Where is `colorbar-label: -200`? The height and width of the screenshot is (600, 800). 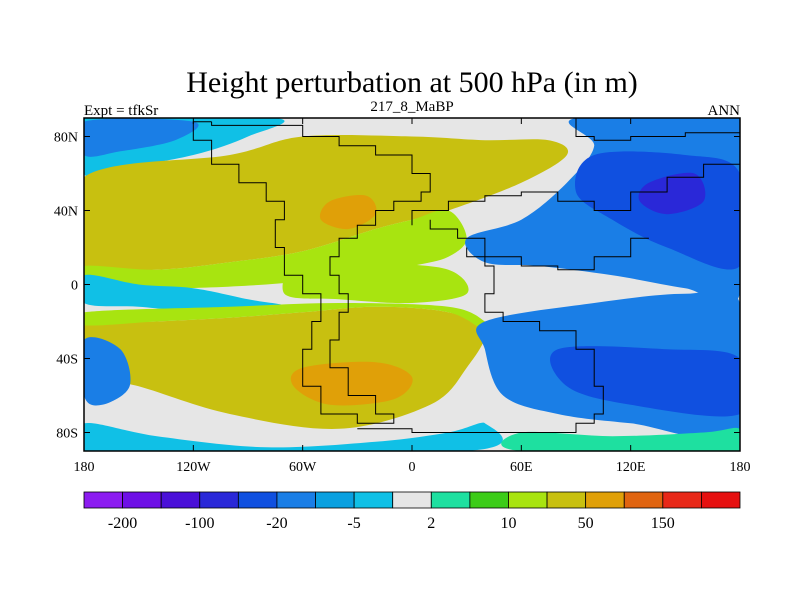
colorbar-label: -200 is located at coordinates (122, 523).